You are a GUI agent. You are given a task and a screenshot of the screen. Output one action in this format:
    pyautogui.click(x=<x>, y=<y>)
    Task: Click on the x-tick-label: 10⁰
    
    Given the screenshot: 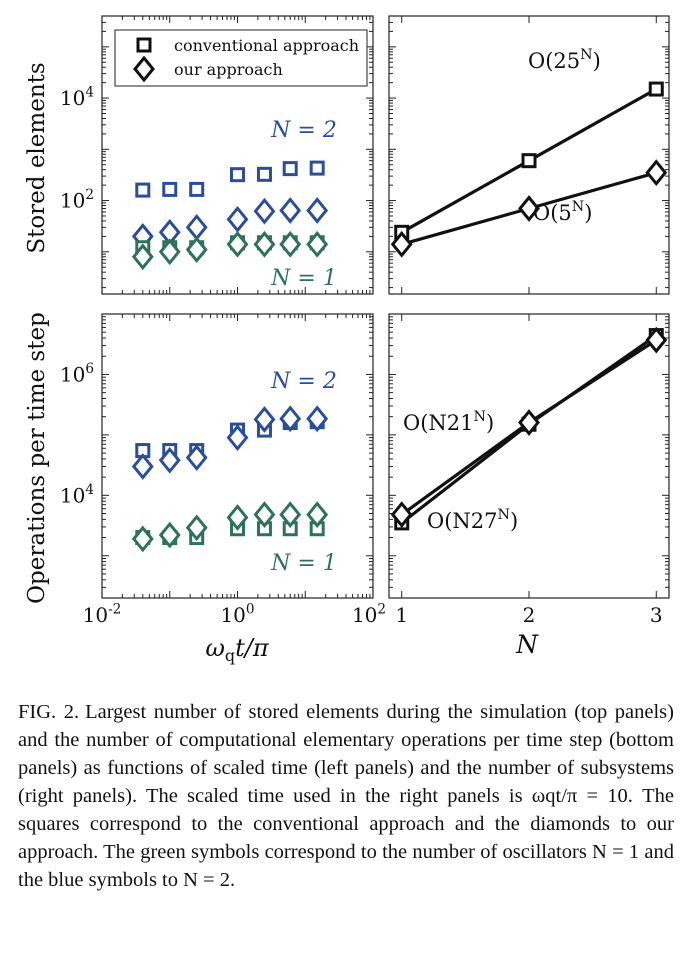 What is the action you would take?
    pyautogui.click(x=237, y=614)
    